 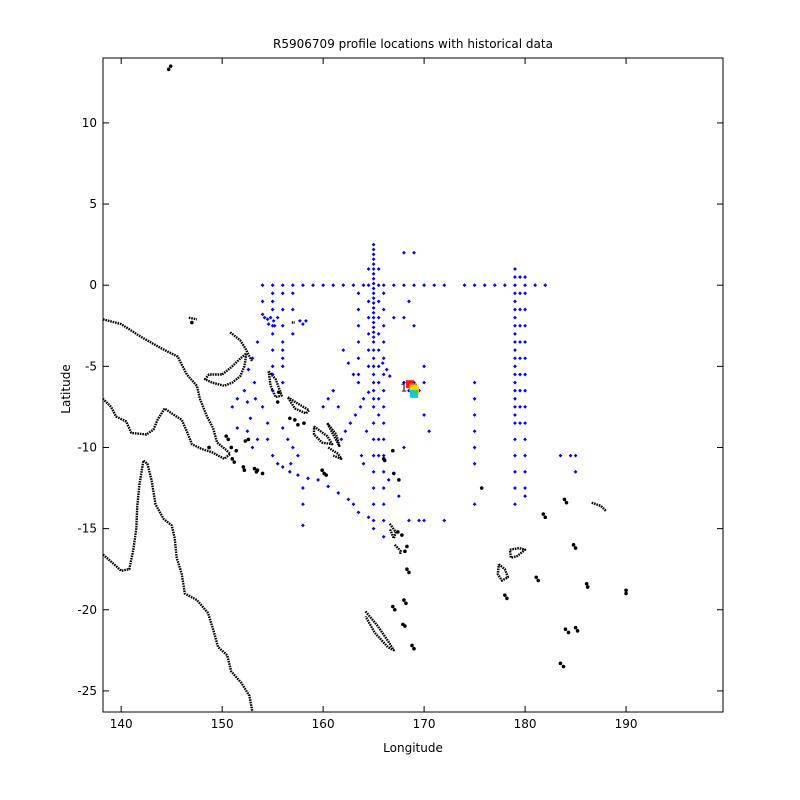 What do you see at coordinates (414, 393) in the screenshot?
I see `profile-point` at bounding box center [414, 393].